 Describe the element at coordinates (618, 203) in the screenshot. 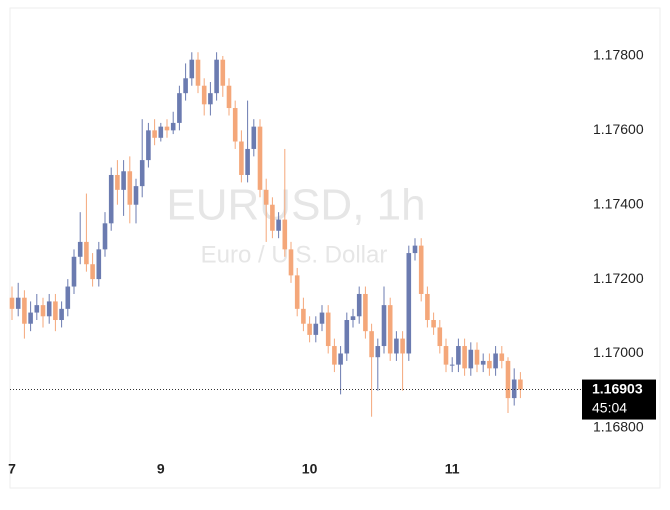

I see `y-tick-label: 1.17400` at that location.